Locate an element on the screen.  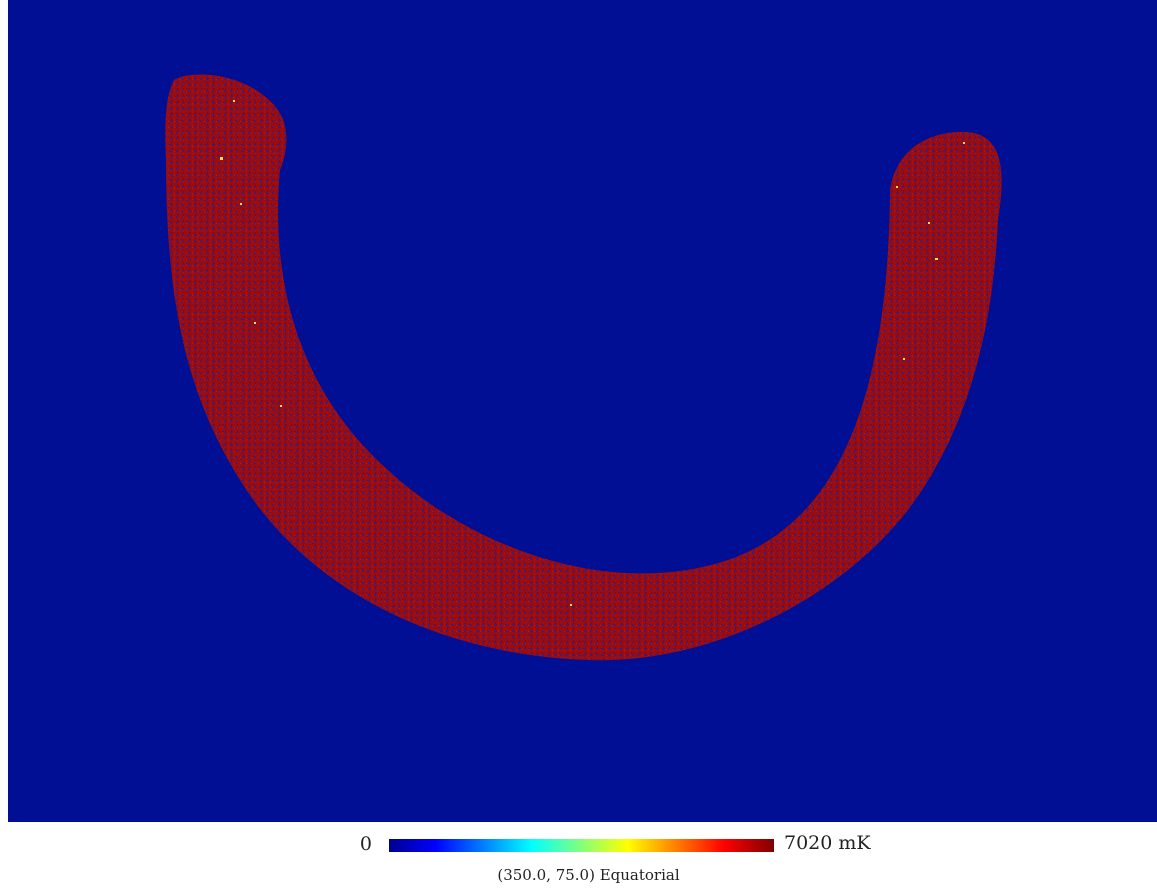
projection-label: (350.0, 75.0) Equatorial is located at coordinates (588, 875).